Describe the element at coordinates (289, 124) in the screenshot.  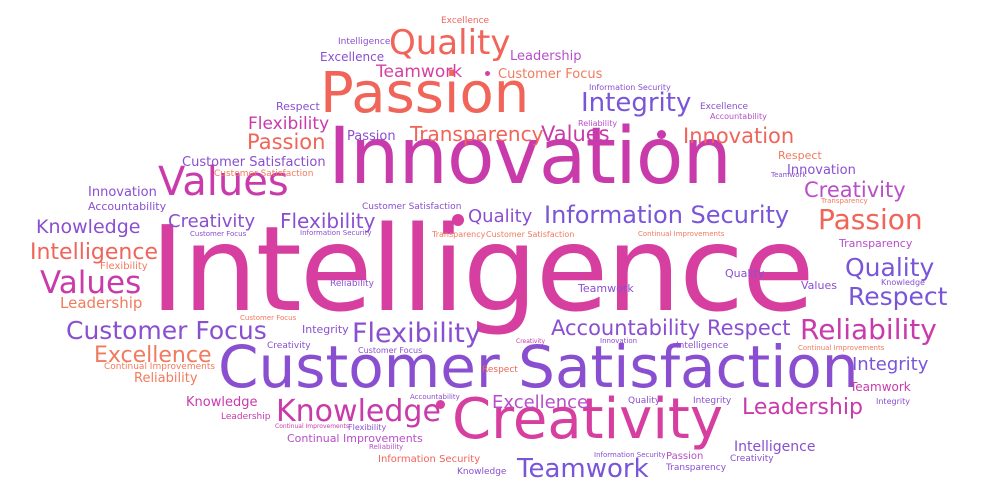
I see `word-flexibility-left: Flexibility` at that location.